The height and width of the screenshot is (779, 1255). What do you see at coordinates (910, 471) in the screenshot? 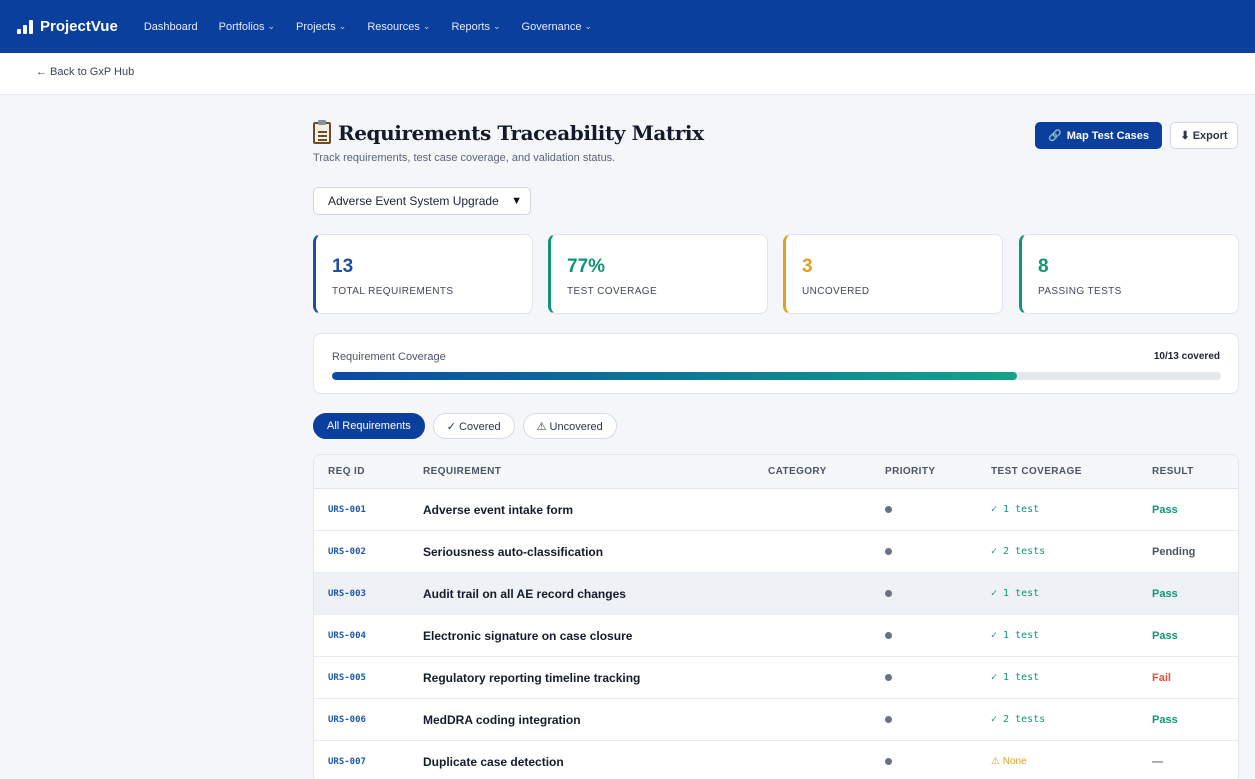
I see `col-priority: PRIORITY` at bounding box center [910, 471].